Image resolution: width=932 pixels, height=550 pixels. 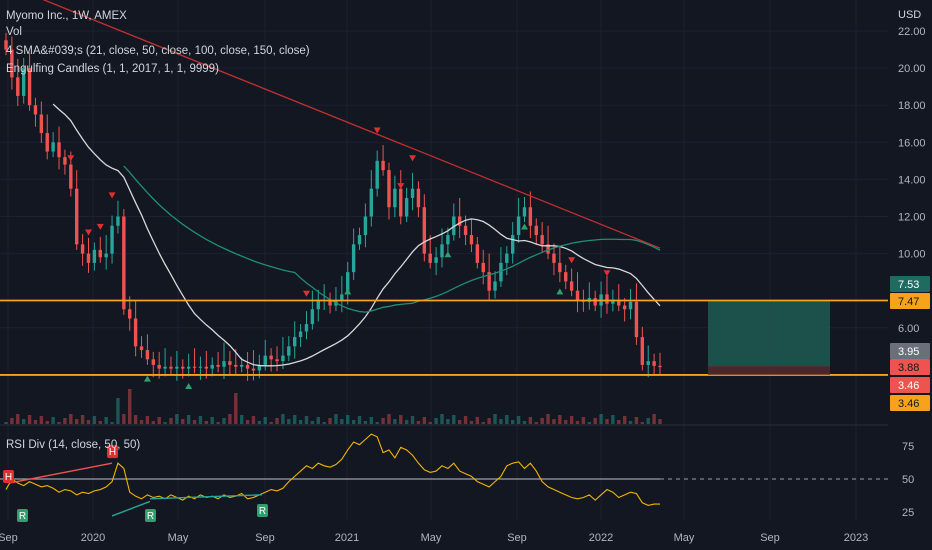 I want to click on bullish-engulf-marker, so click(x=189, y=386).